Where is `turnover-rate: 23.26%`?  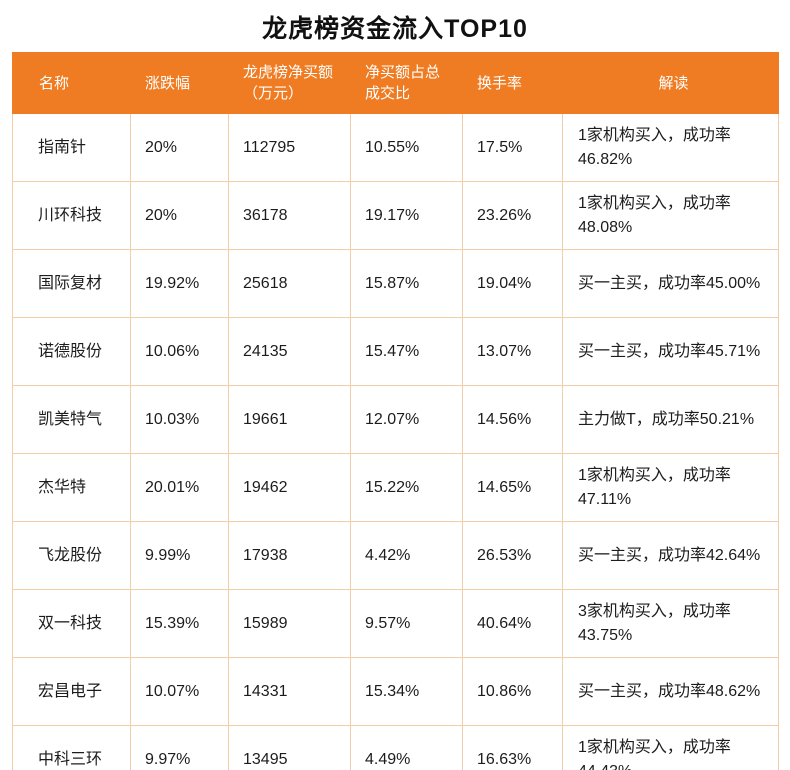 turnover-rate: 23.26% is located at coordinates (512, 215).